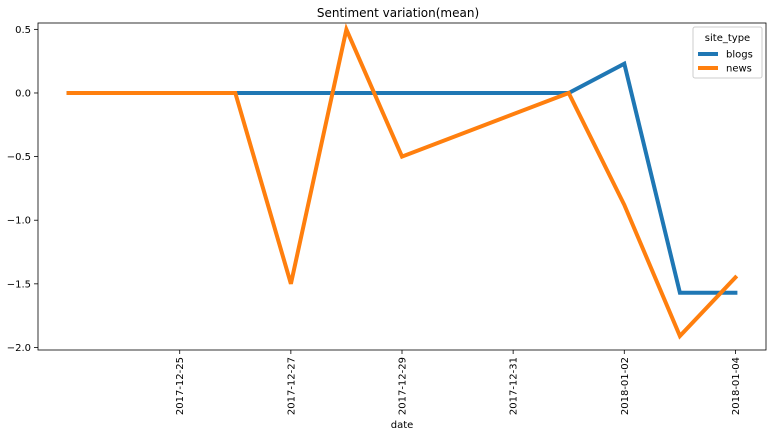 This screenshot has width=774, height=435. Describe the element at coordinates (19, 221) in the screenshot. I see `y-tick-label: −1.0` at that location.